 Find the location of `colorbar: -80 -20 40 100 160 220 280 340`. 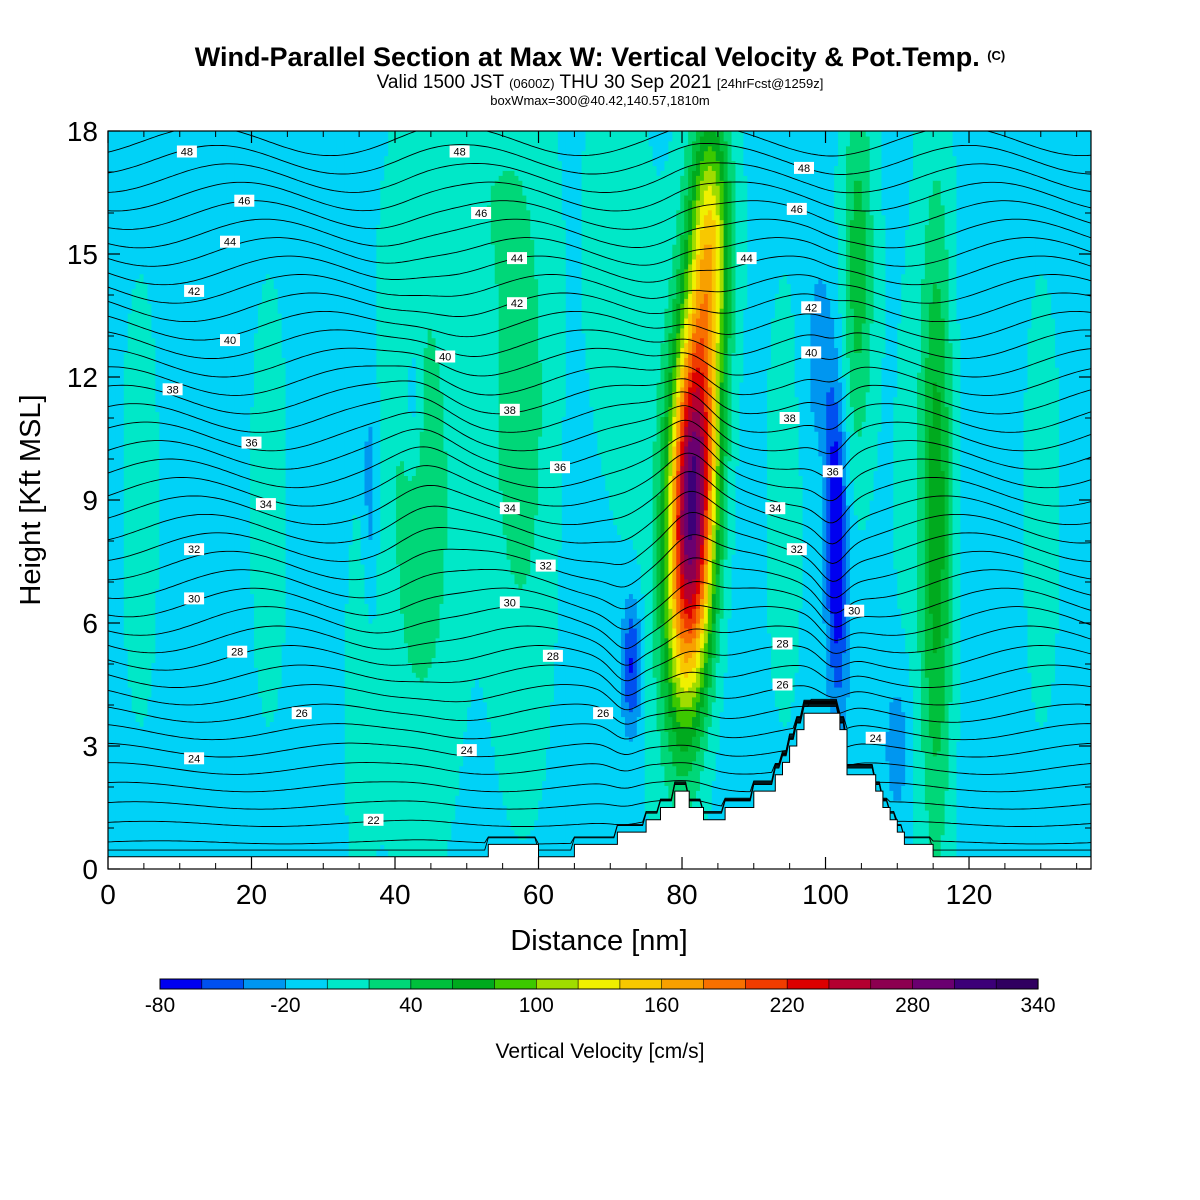

colorbar: -80 -20 40 100 160 220 280 340 is located at coordinates (600, 997).